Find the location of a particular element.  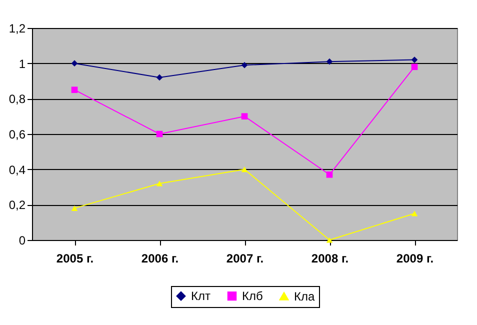

y-tick-label: 0,4 is located at coordinates (17, 169).